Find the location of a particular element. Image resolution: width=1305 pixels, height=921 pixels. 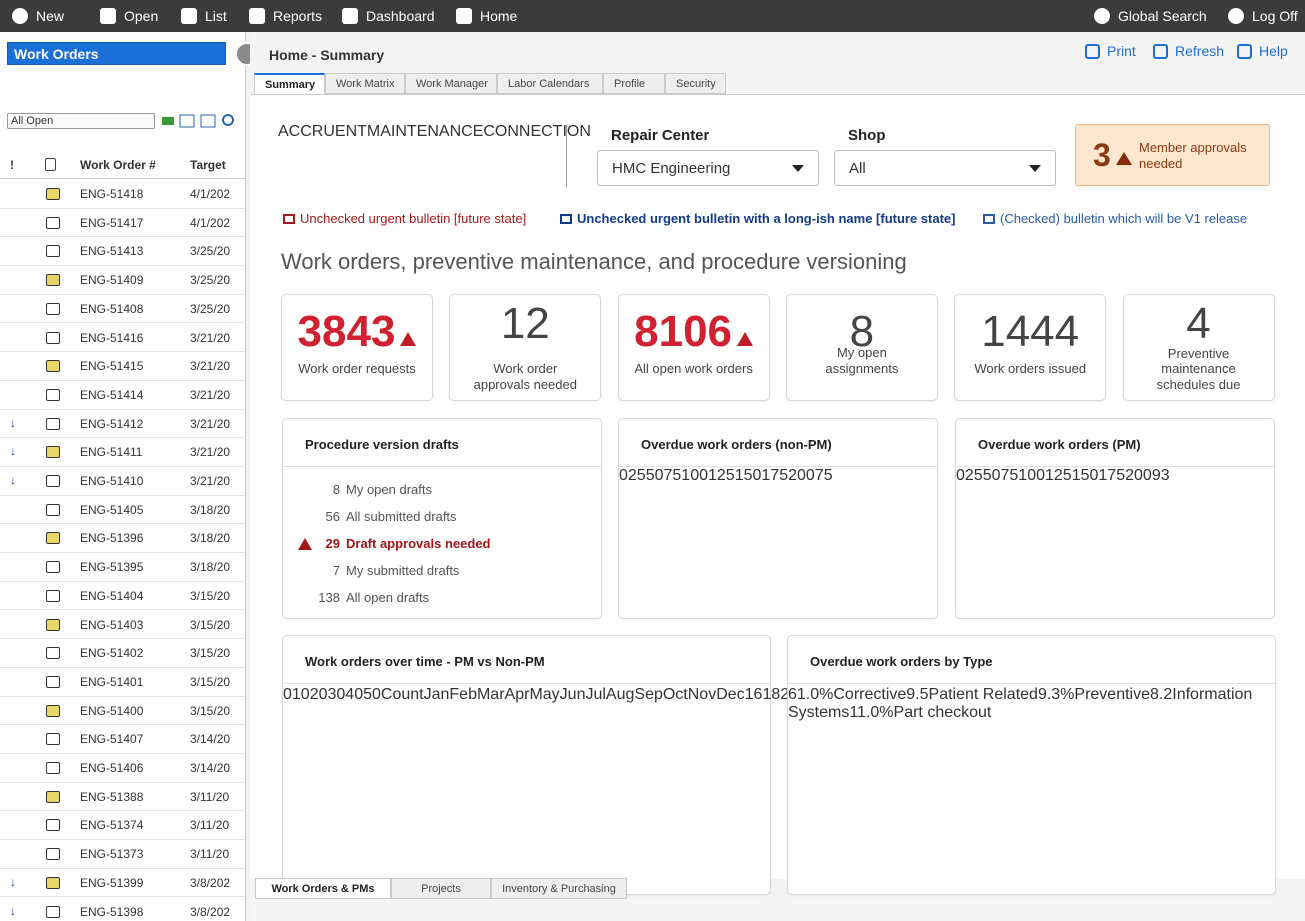

toolbar-label: Dashboard is located at coordinates (400, 16).